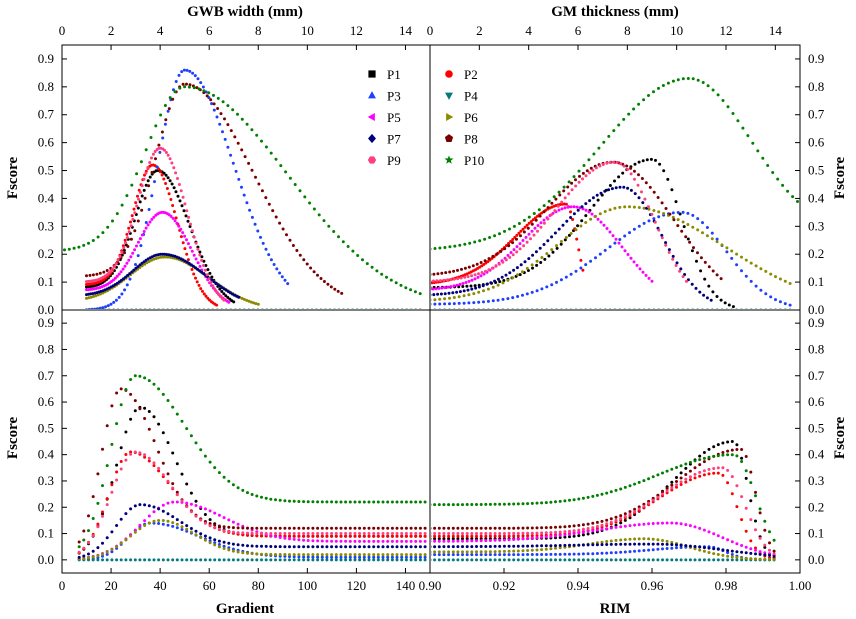 The width and height of the screenshot is (856, 619). What do you see at coordinates (170, 181) in the screenshot?
I see `tl-point-P1` at bounding box center [170, 181].